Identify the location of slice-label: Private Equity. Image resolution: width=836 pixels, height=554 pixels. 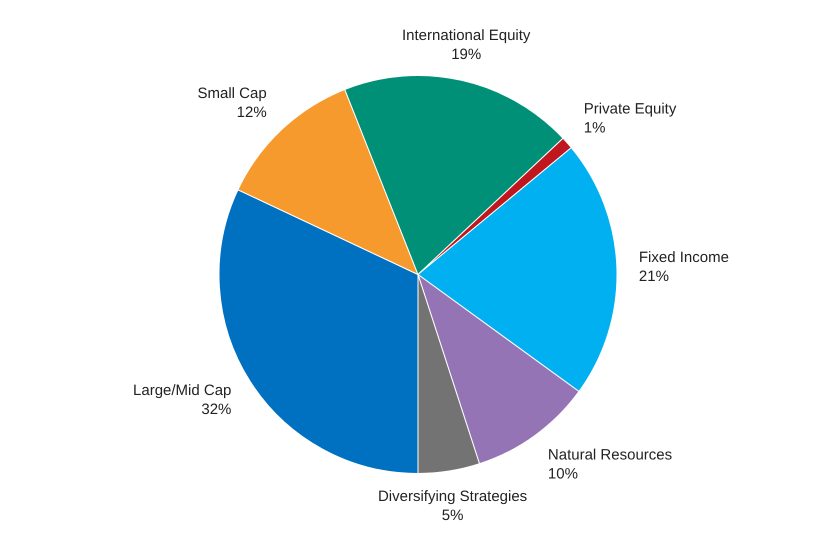
(630, 109).